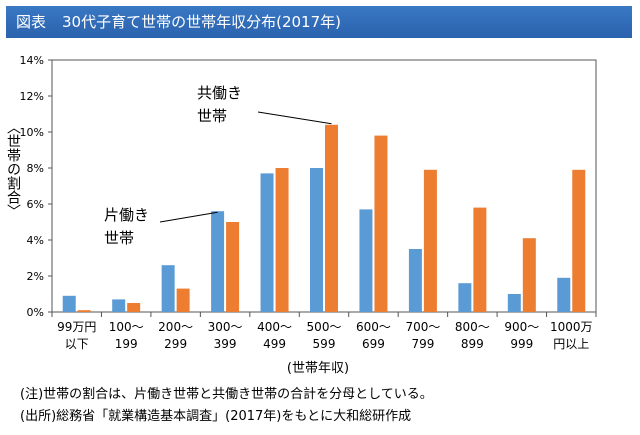 The height and width of the screenshot is (435, 640). Describe the element at coordinates (212, 116) in the screenshot. I see `series-label-dual: 世帯` at that location.